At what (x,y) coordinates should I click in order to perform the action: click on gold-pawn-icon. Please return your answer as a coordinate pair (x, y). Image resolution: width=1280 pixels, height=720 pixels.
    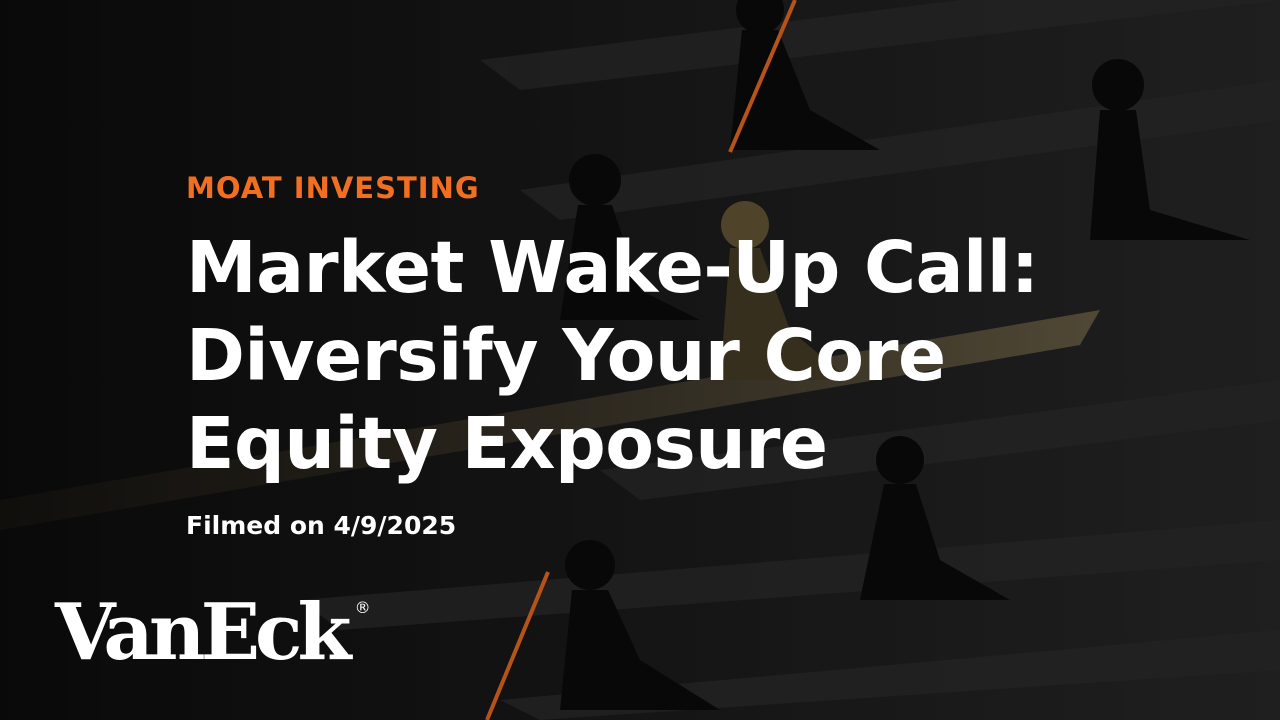
    Looking at the image, I should click on (785, 290).